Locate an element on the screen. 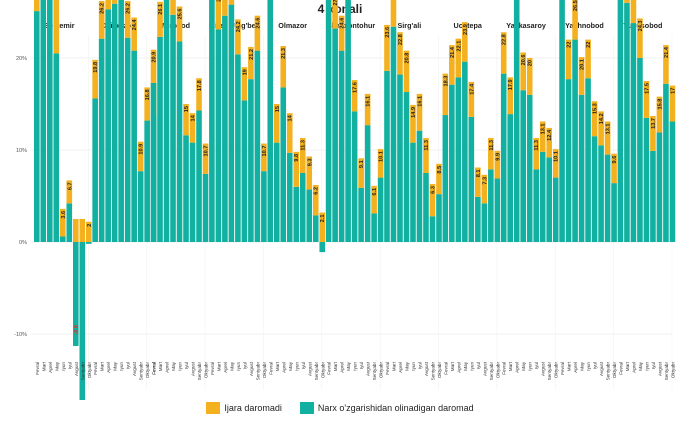  y-tick-label: 0% is located at coordinates (23, 243).